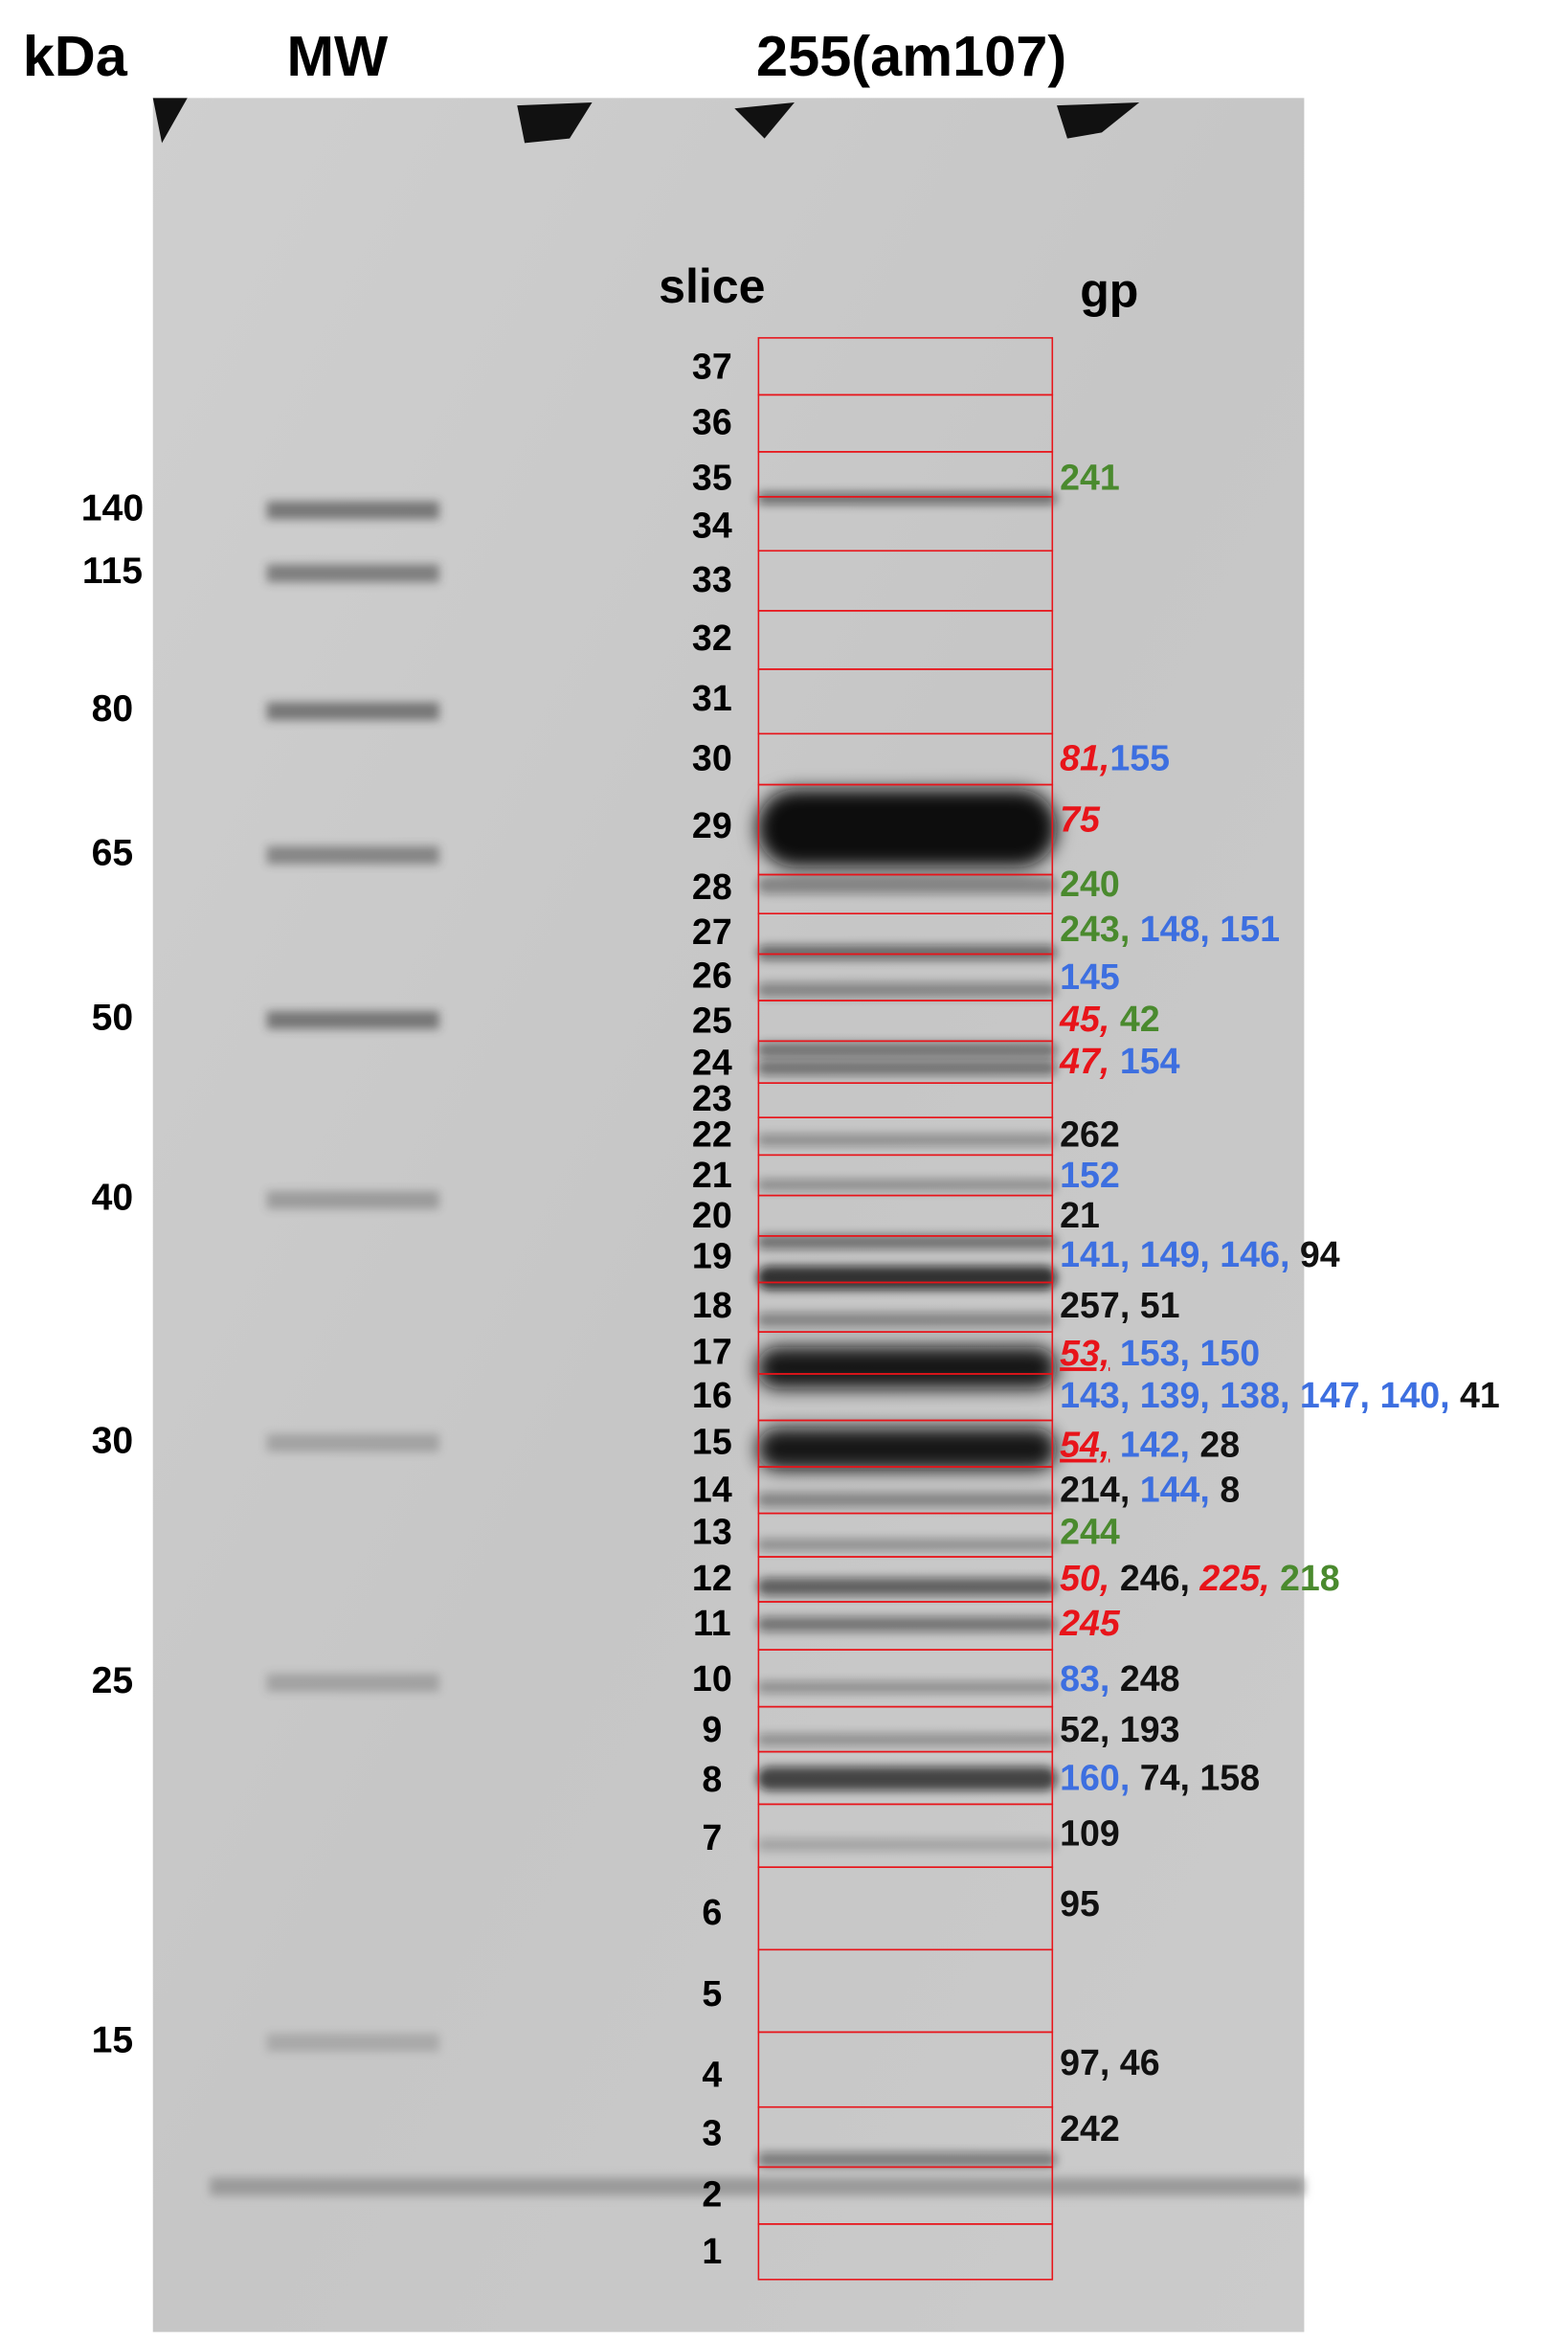  What do you see at coordinates (1150, 1061) in the screenshot?
I see `gp-token: 154` at bounding box center [1150, 1061].